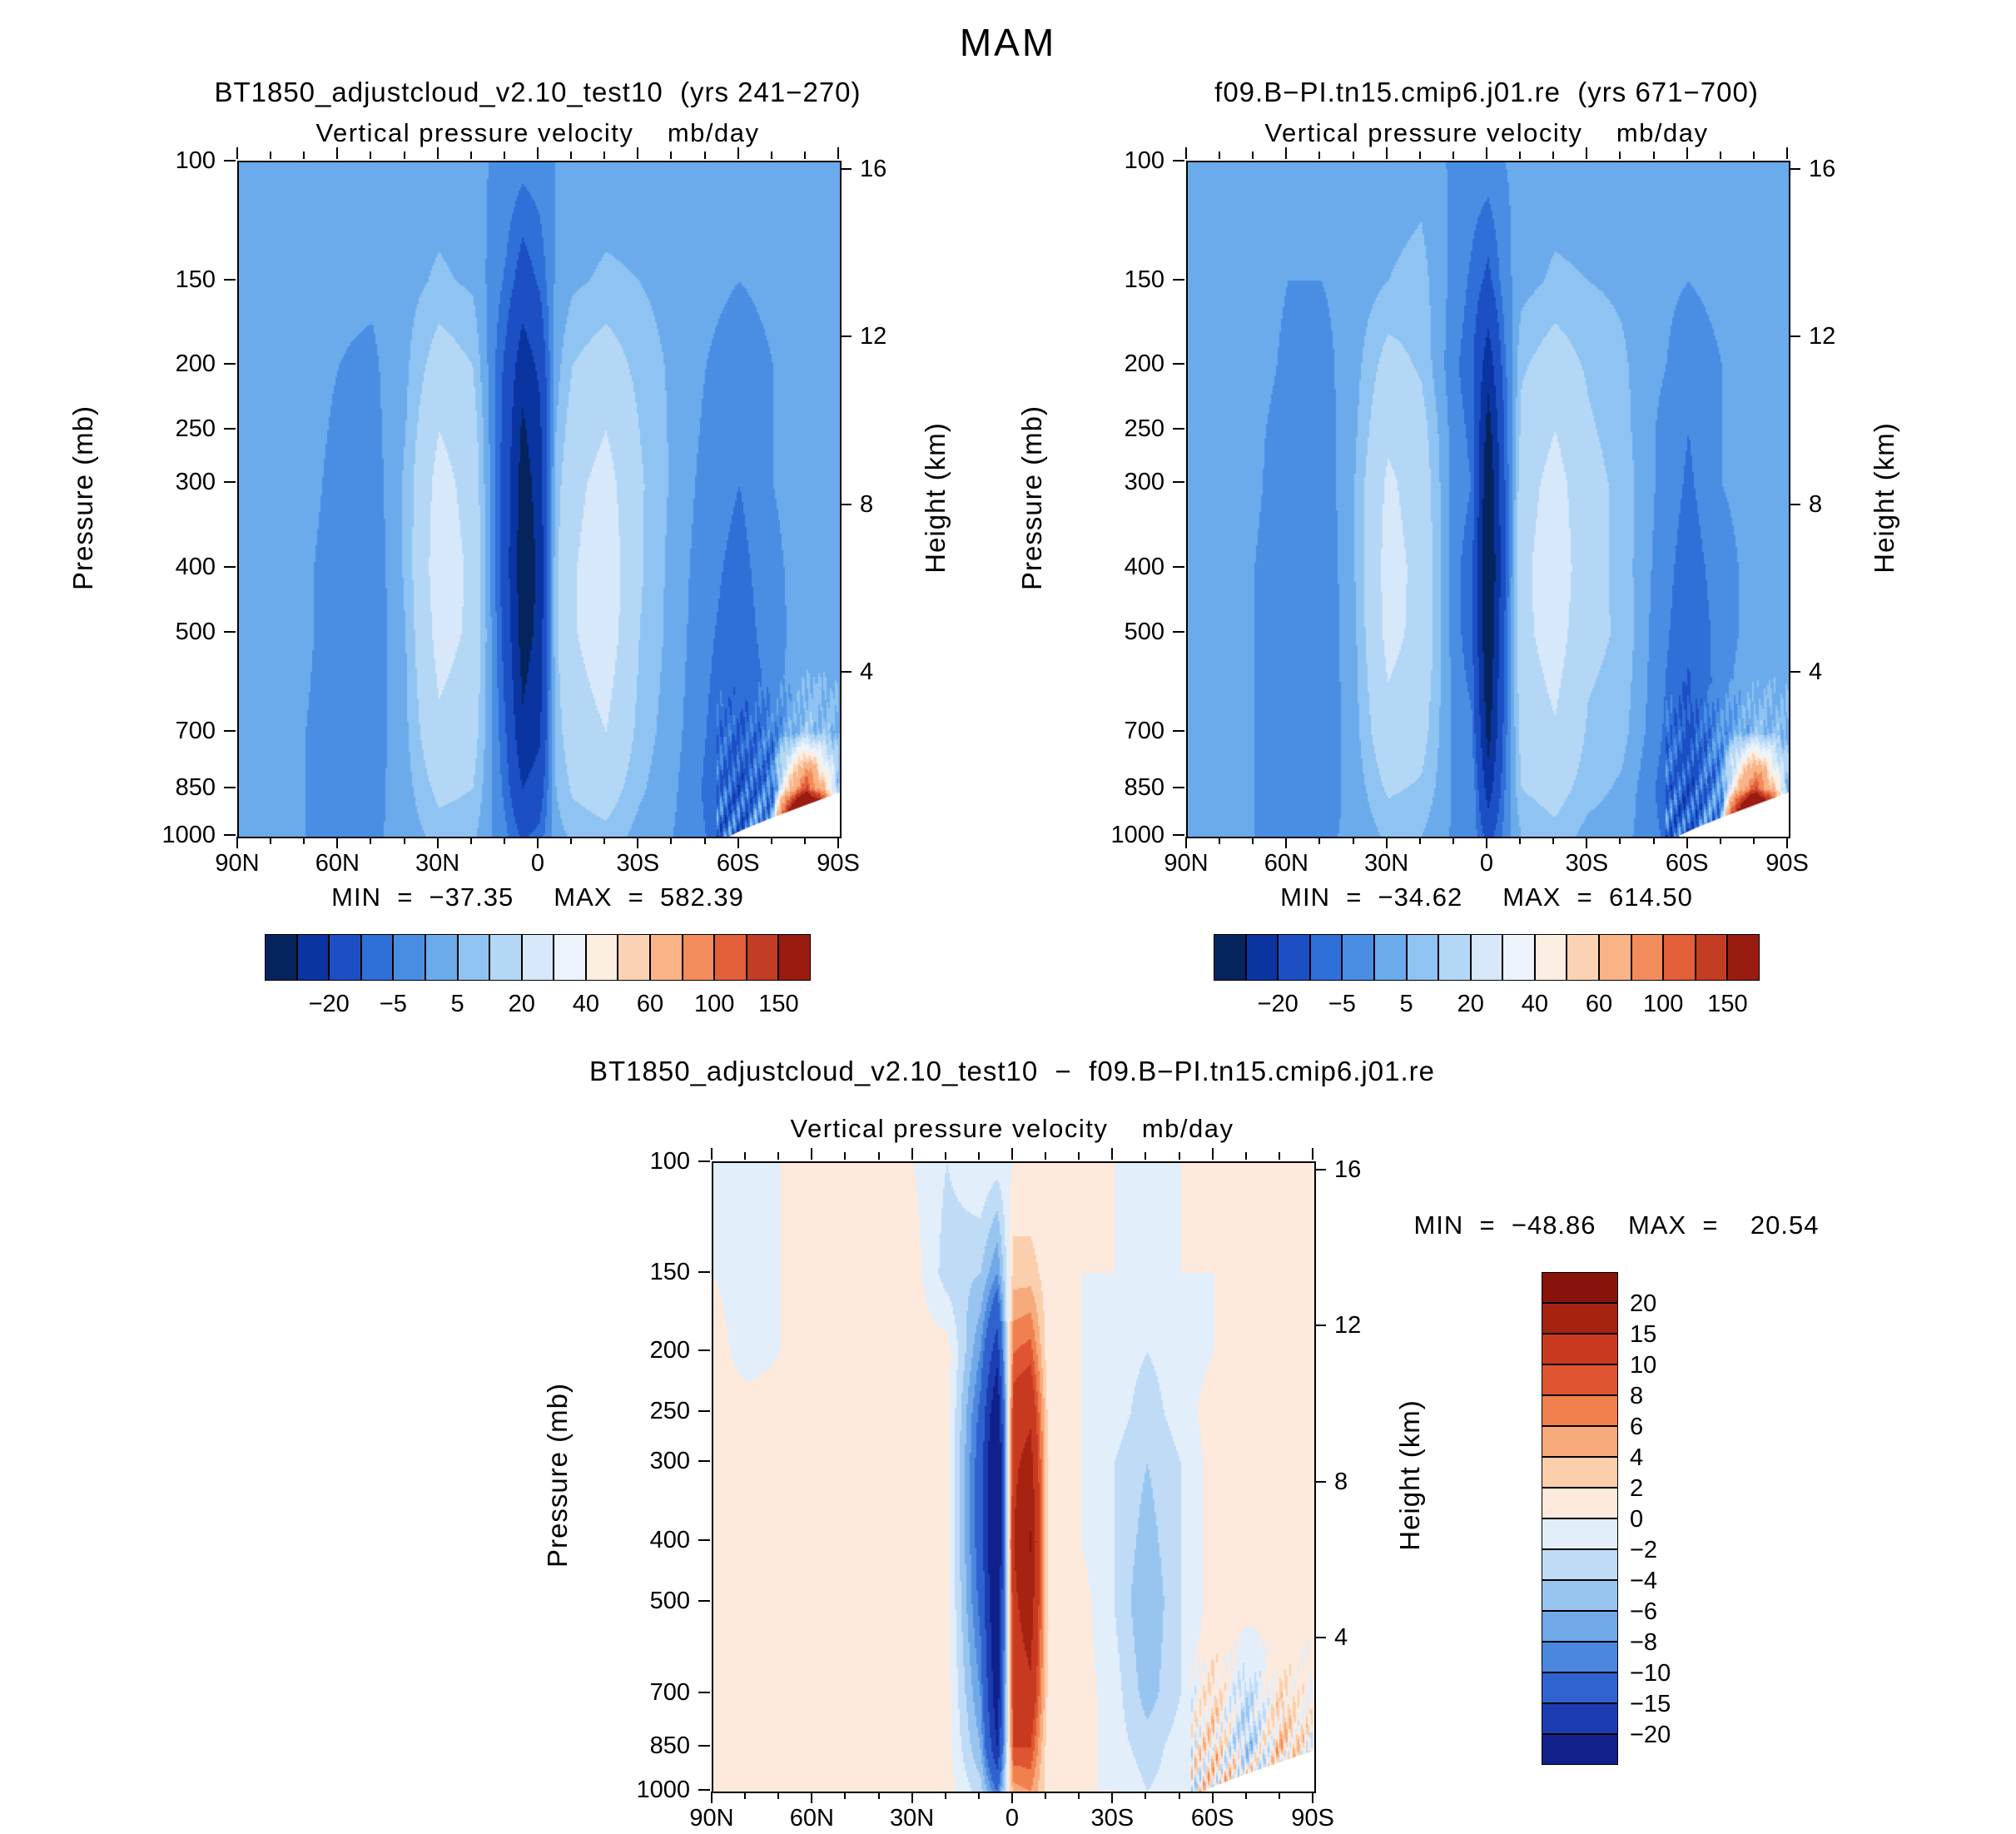 The image size is (2016, 1834). I want to click on latitude-tick-label: 60S, so click(738, 863).